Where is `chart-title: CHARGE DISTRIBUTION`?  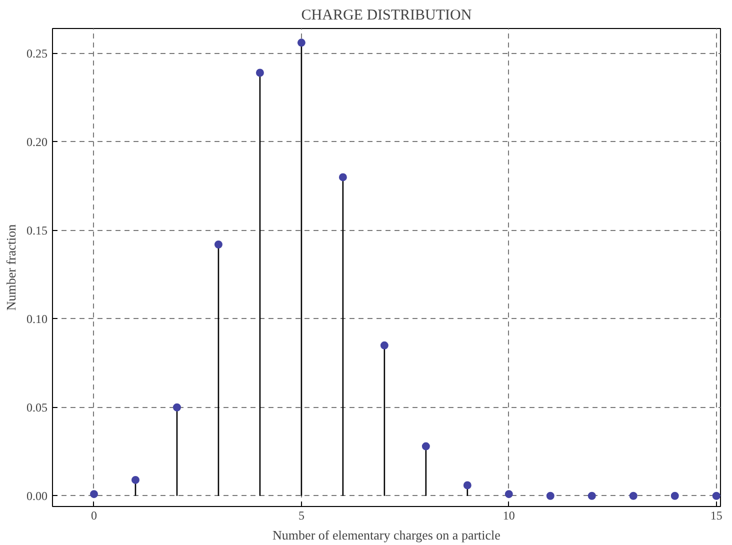 chart-title: CHARGE DISTRIBUTION is located at coordinates (386, 16).